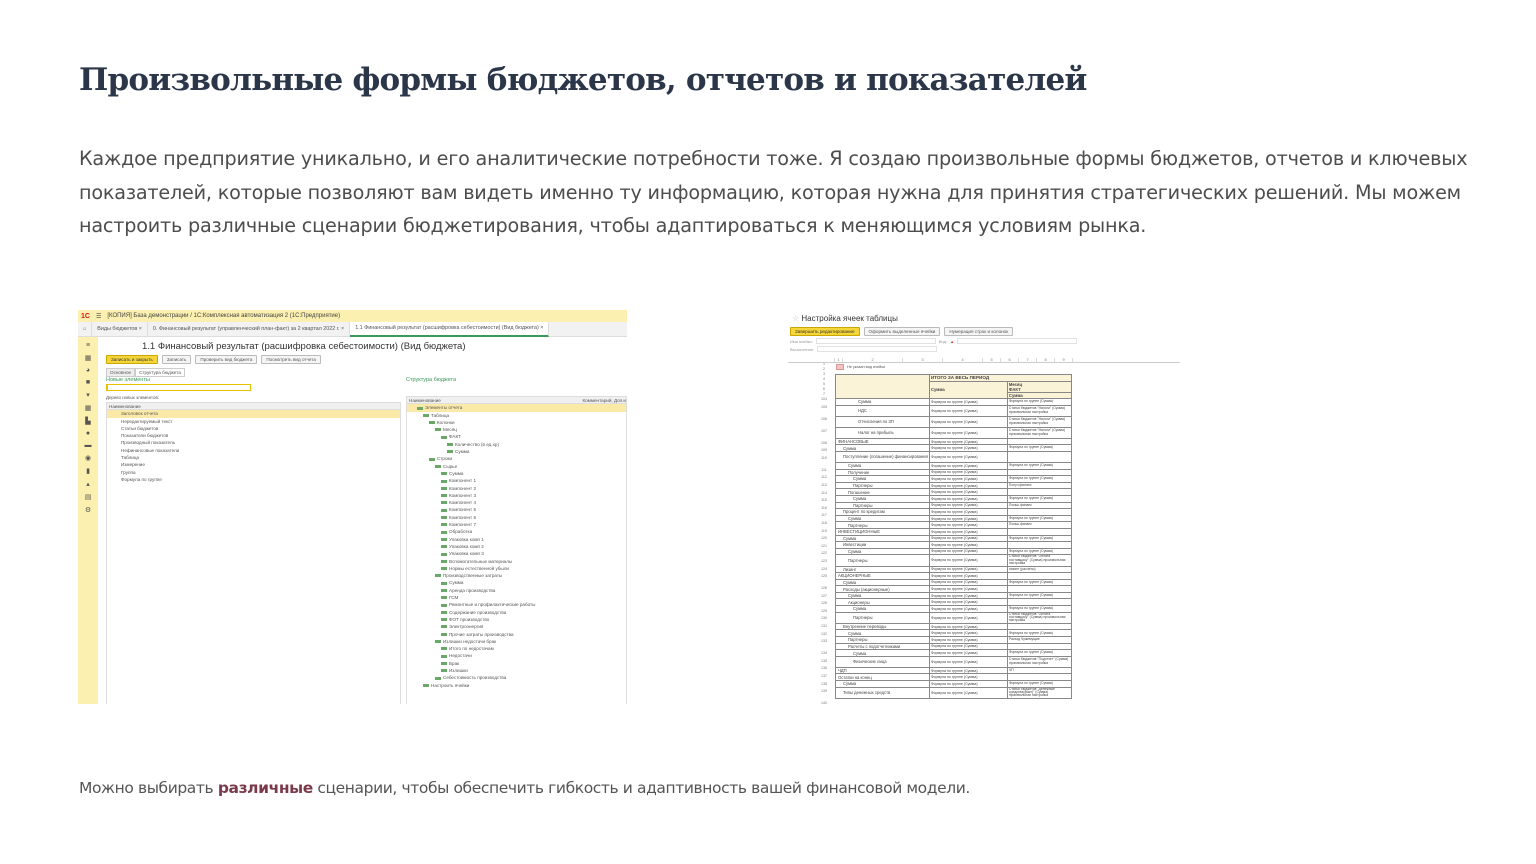 The width and height of the screenshot is (1536, 864). Describe the element at coordinates (445, 459) in the screenshot. I see `tree-item-label: Строки` at that location.